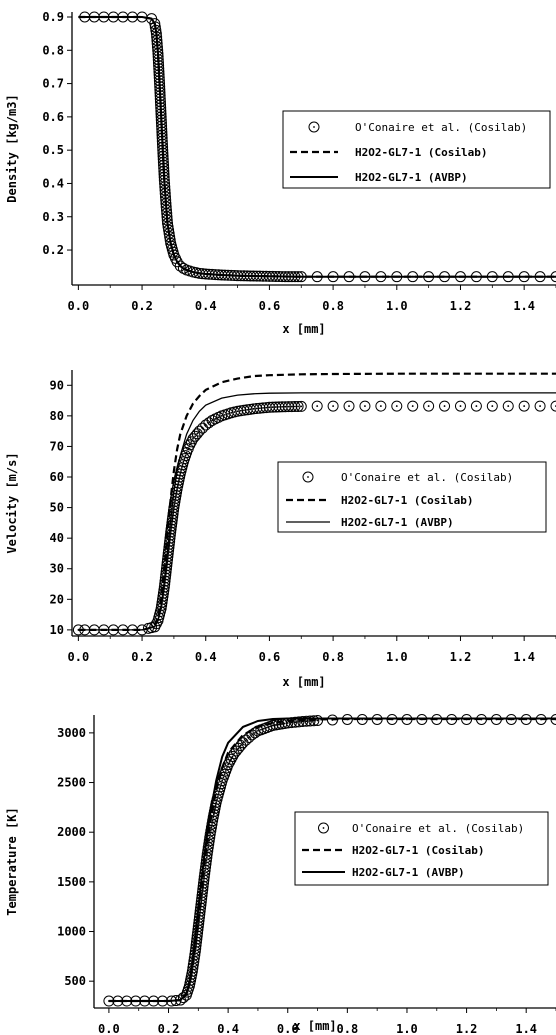 The width and height of the screenshot is (556, 1035). I want to click on legend-label: H2O2-GL7-1 (Cosilab), so click(418, 850).